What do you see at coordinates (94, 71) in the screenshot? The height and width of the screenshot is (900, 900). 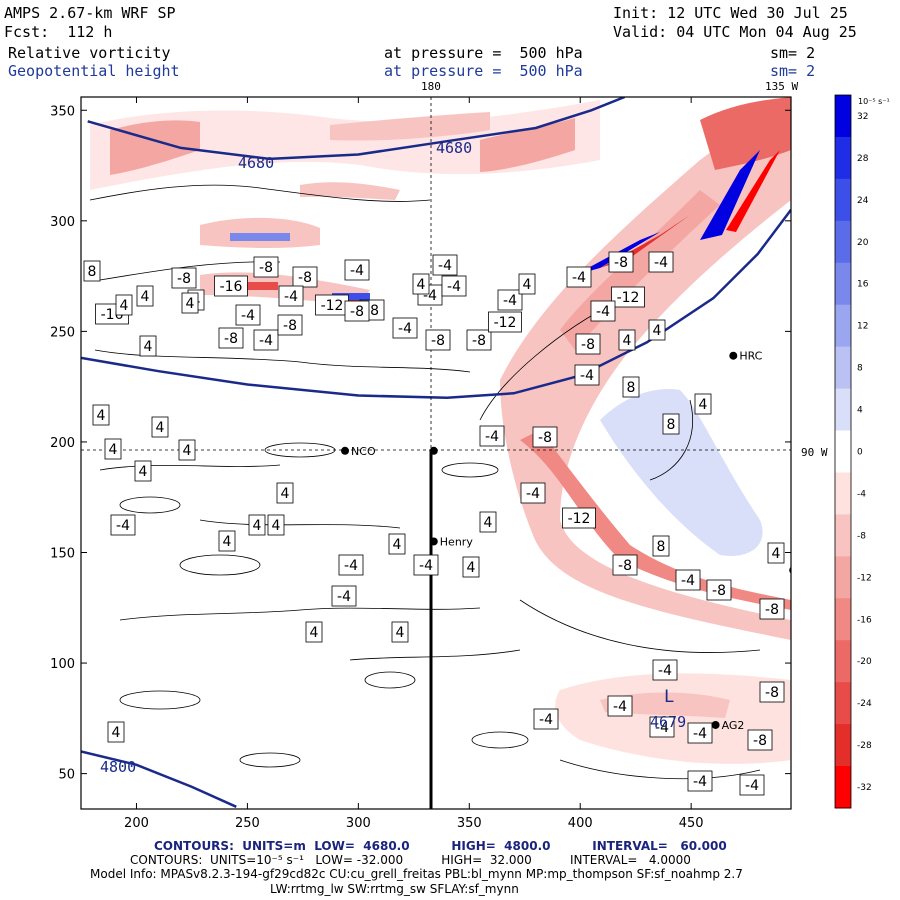 I see `field-2-name: Geopotential height` at bounding box center [94, 71].